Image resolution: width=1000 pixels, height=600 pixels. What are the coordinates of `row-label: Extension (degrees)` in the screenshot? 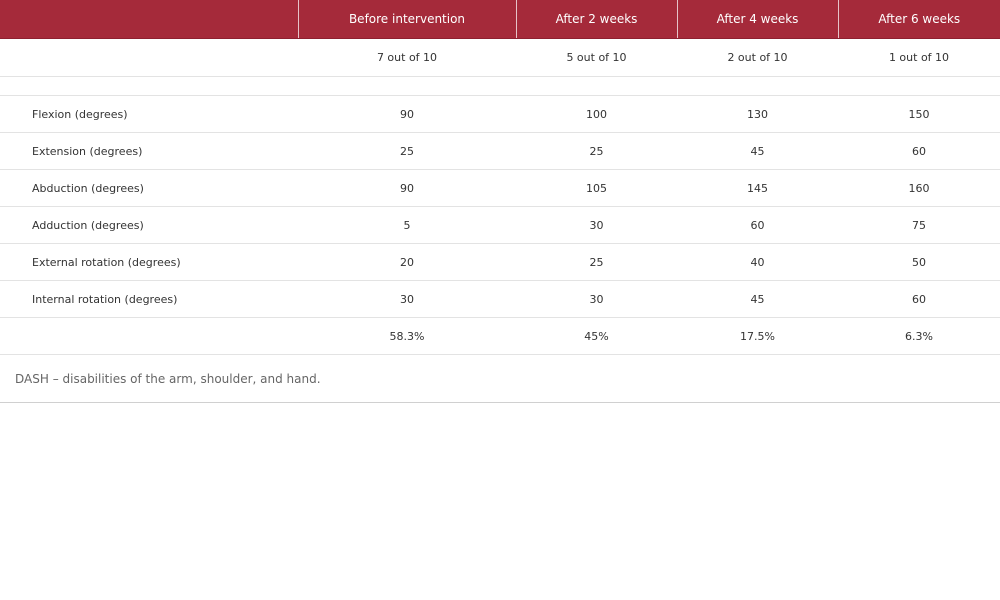 It's located at (149, 151).